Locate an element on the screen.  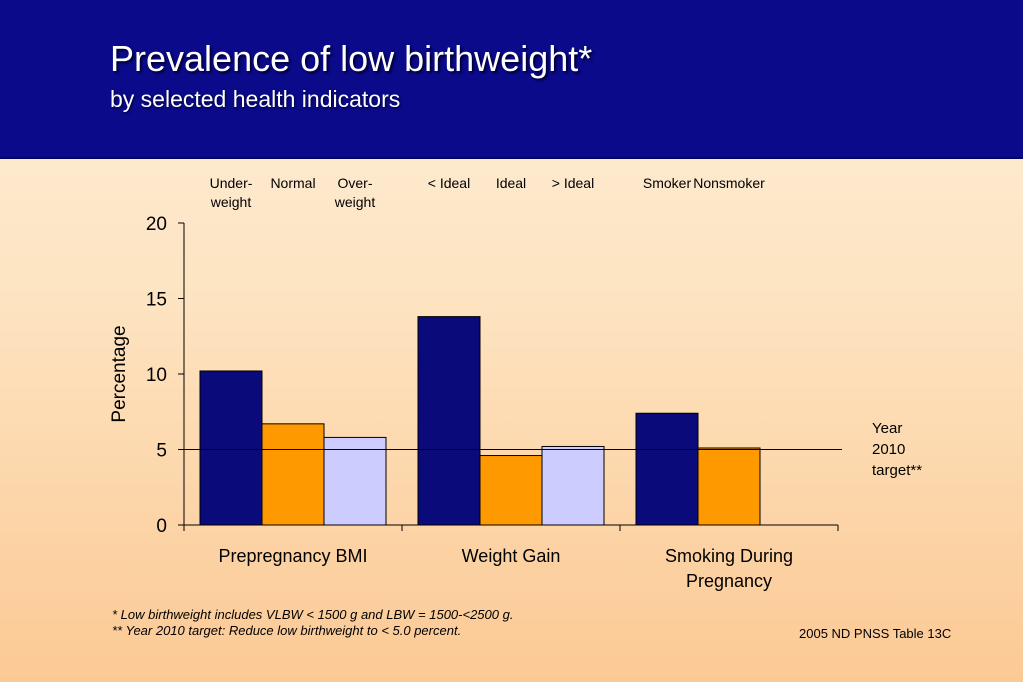
target-label: Year is located at coordinates (887, 428).